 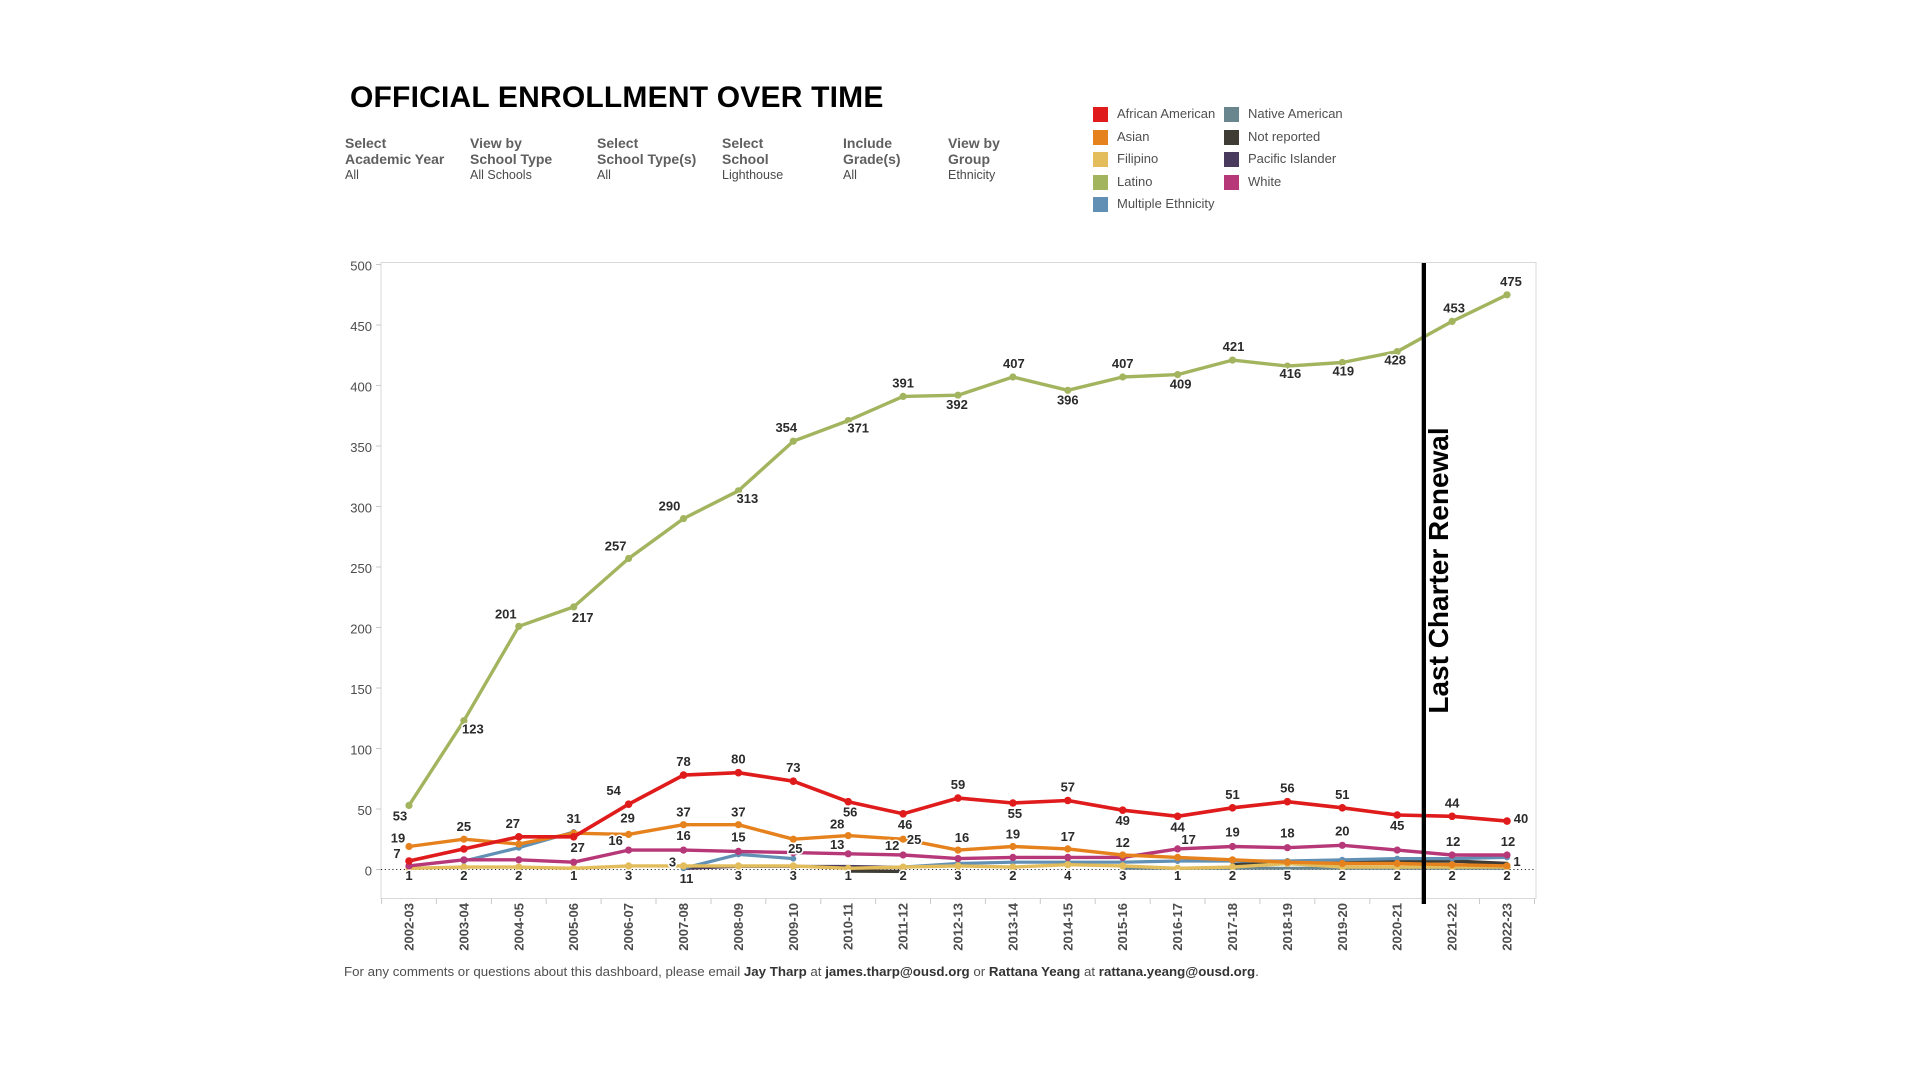 What do you see at coordinates (670, 506) in the screenshot?
I see `svg-text: 290` at bounding box center [670, 506].